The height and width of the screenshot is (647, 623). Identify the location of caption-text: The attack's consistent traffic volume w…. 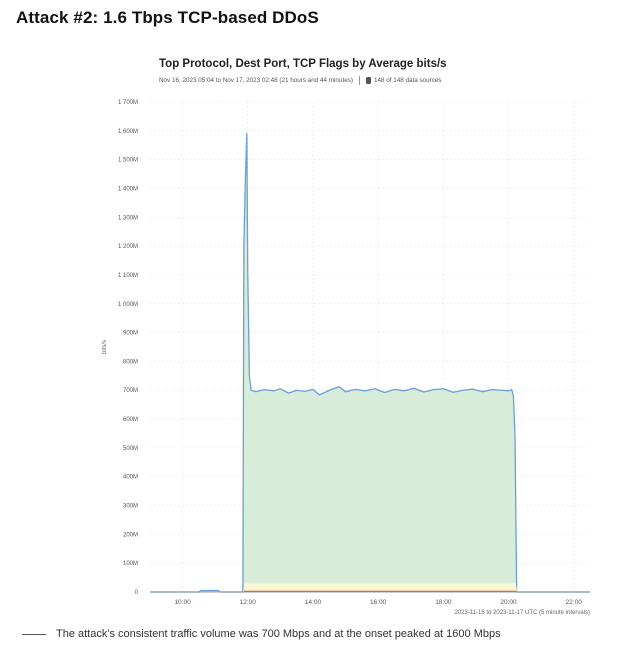
(278, 634).